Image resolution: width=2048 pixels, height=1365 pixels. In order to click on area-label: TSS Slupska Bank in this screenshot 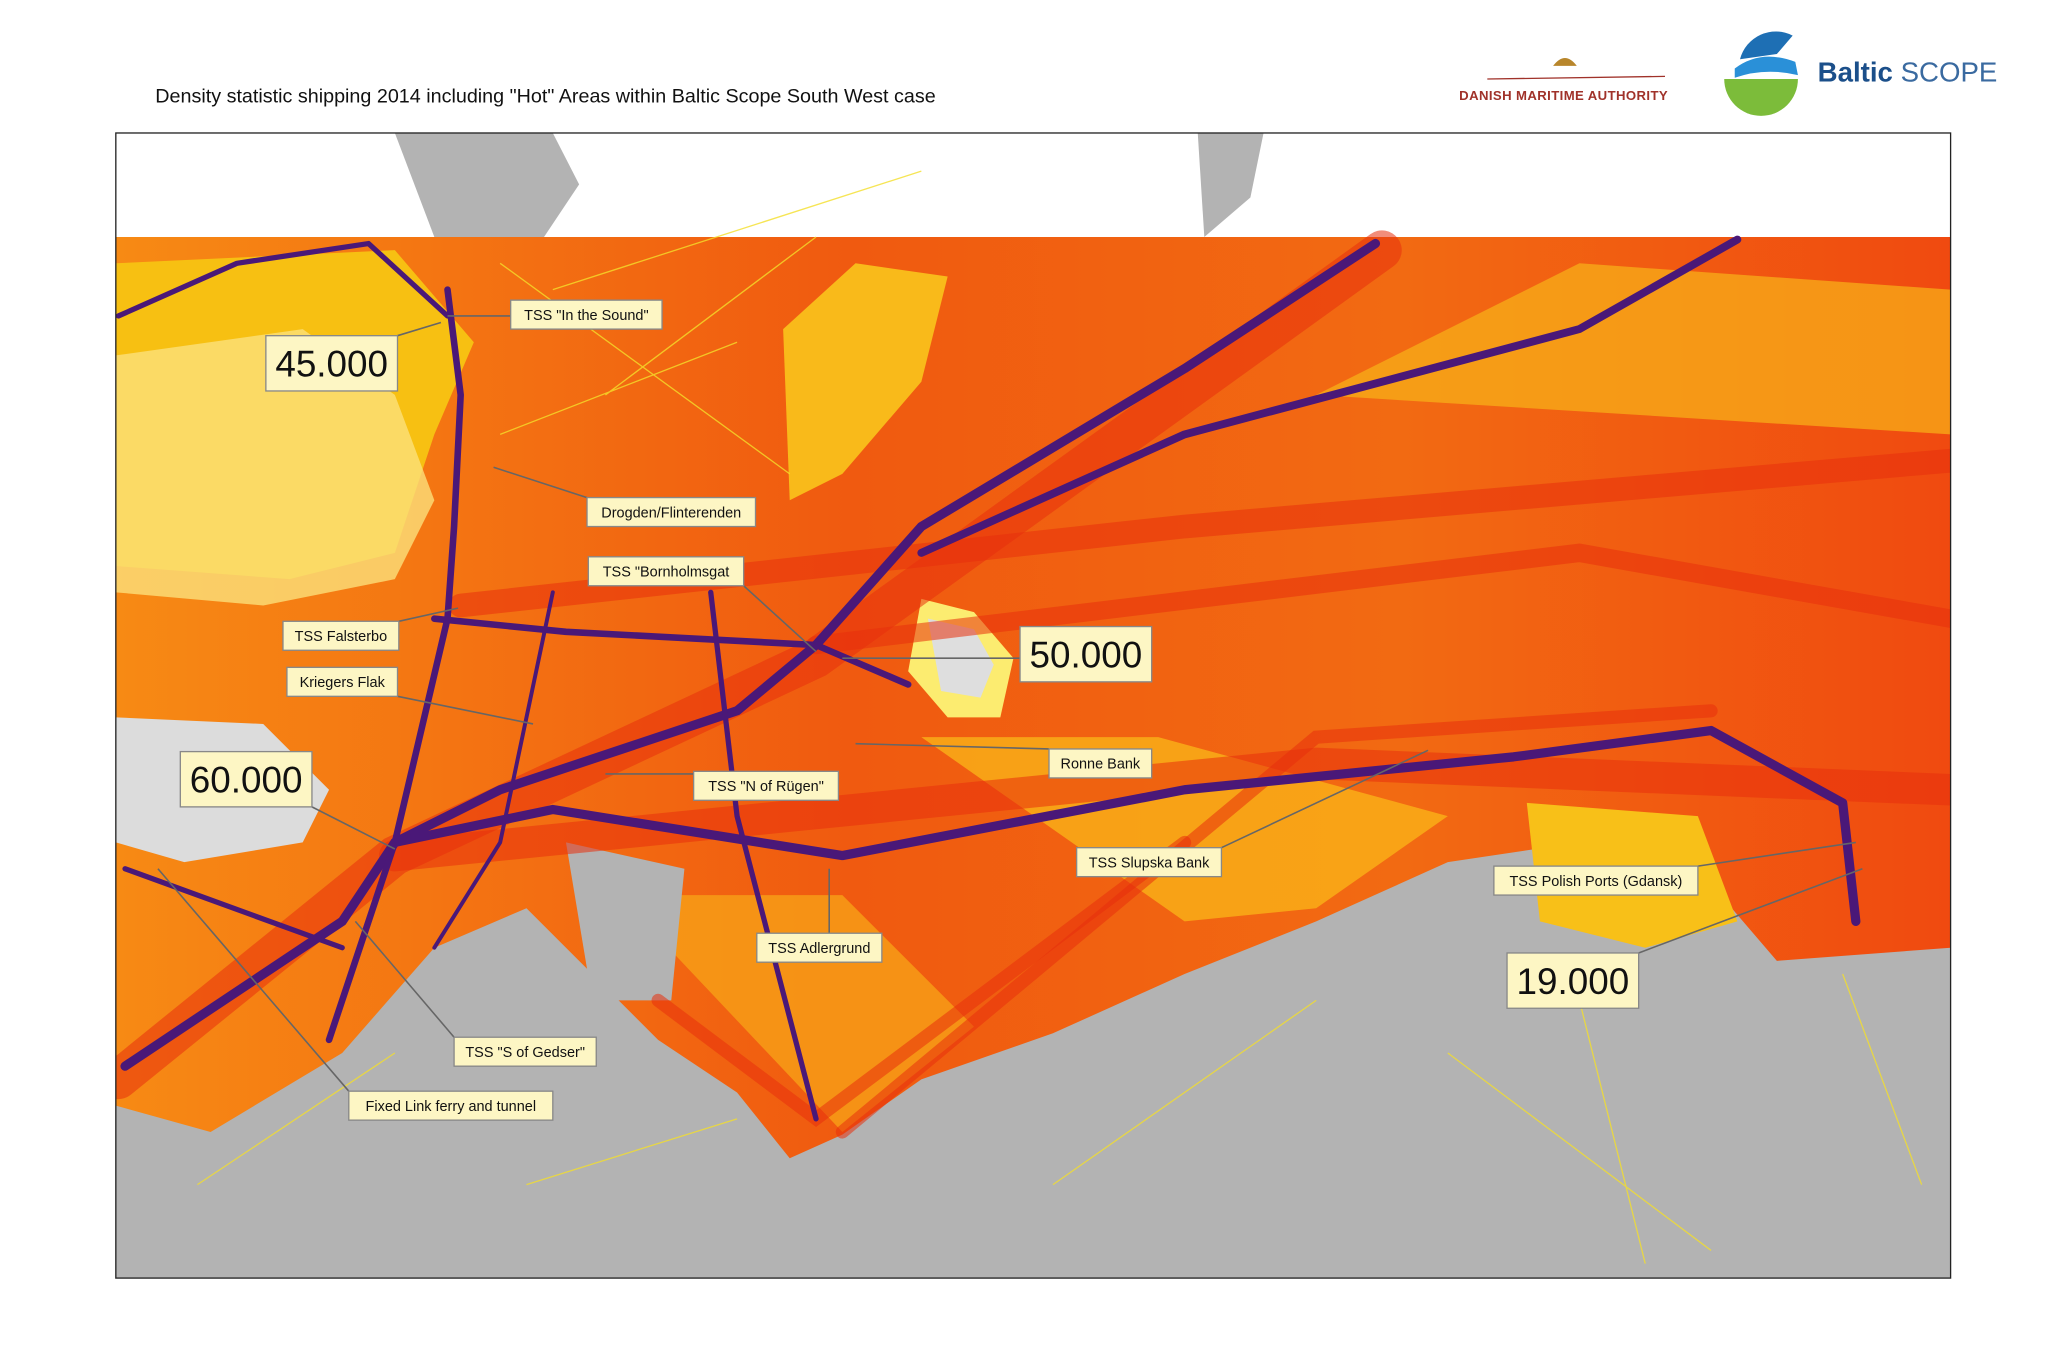, I will do `click(1252, 813)`.